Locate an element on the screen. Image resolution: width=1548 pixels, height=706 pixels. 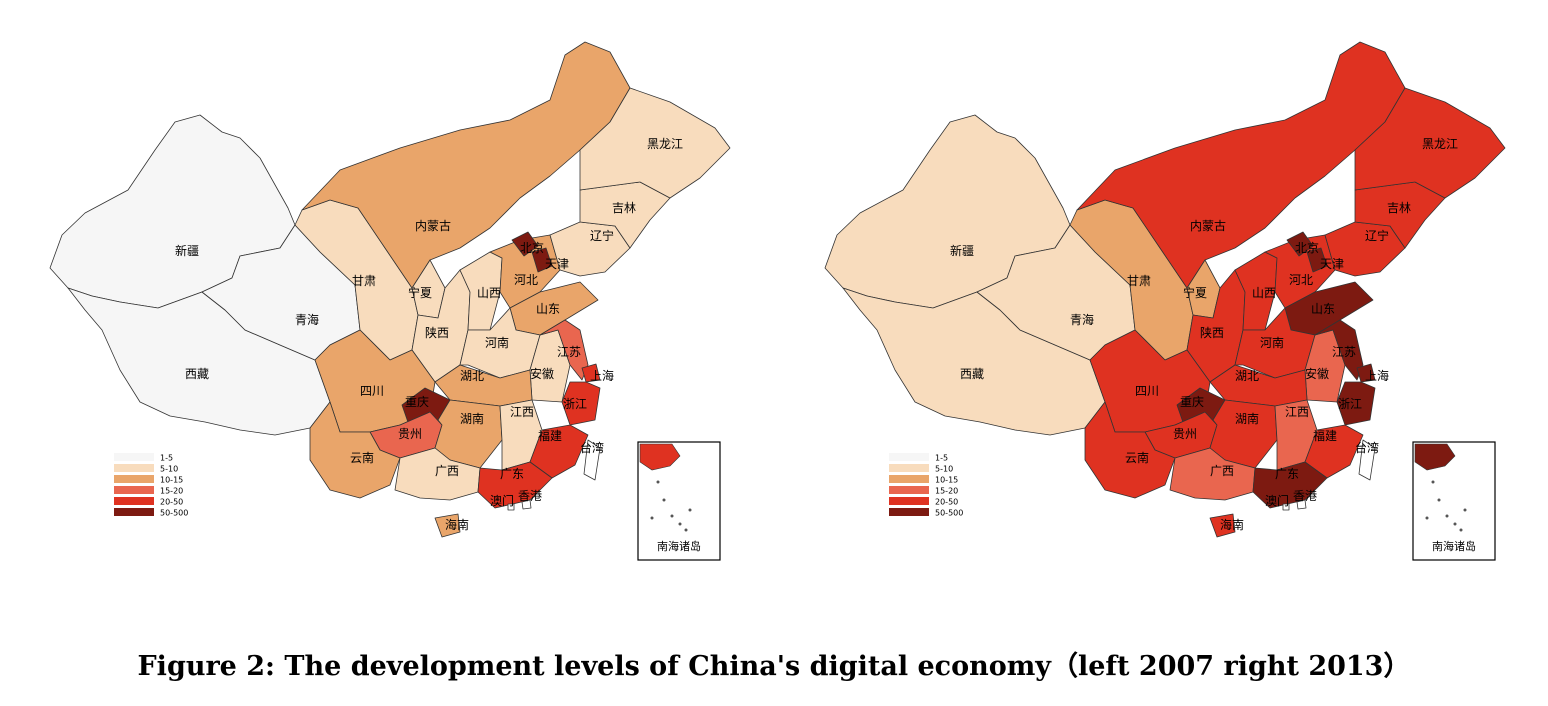
province-label: 河南 is located at coordinates (497, 342).